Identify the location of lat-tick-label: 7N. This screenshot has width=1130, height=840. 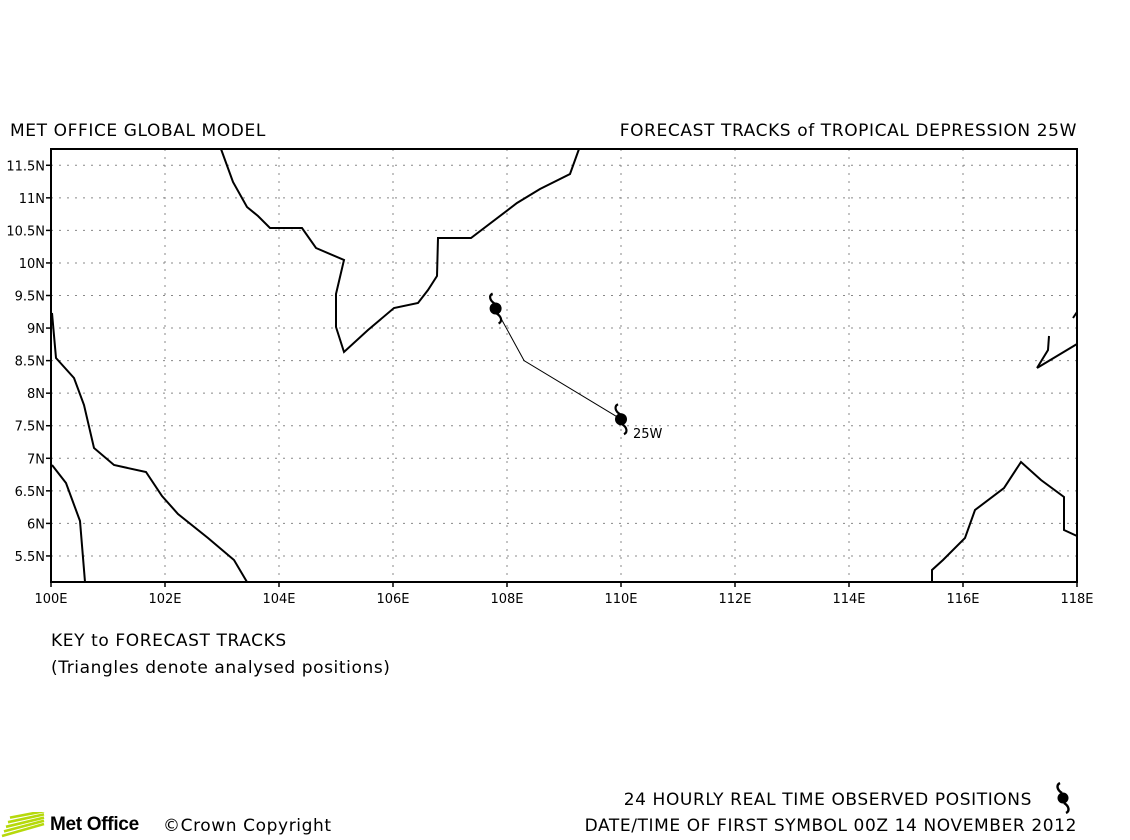
(36, 459).